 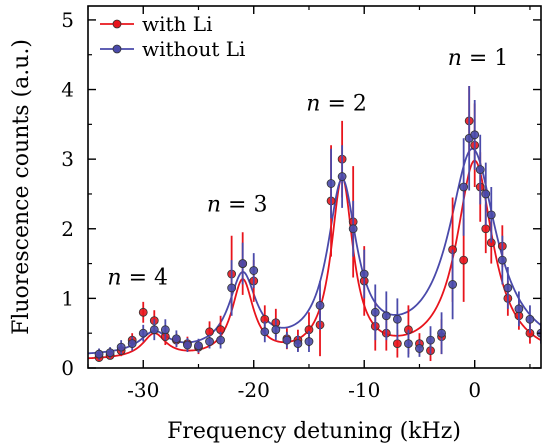 What do you see at coordinates (21, 187) in the screenshot?
I see `y-axis-title: Fluorescence counts (a.u.)` at bounding box center [21, 187].